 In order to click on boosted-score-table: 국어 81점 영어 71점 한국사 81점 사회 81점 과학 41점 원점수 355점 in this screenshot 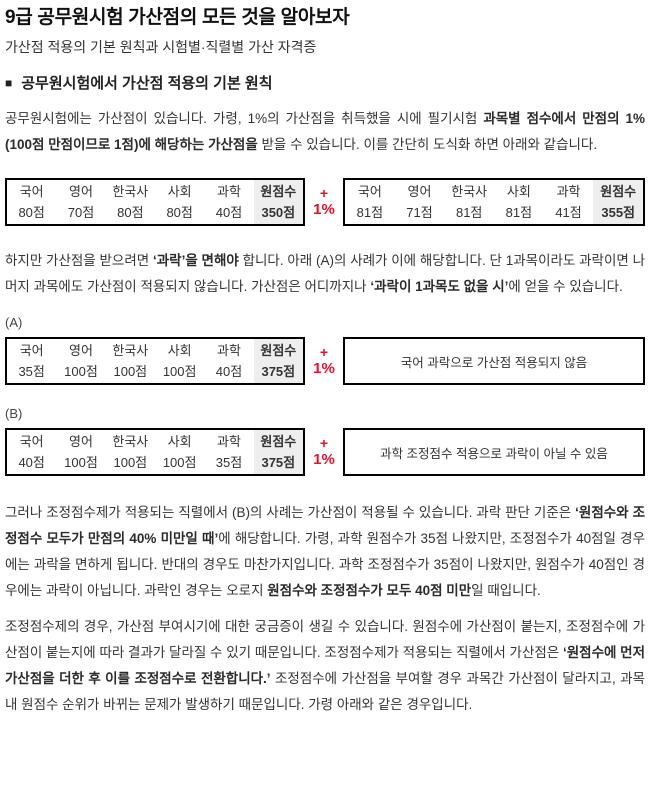, I will do `click(494, 202)`.